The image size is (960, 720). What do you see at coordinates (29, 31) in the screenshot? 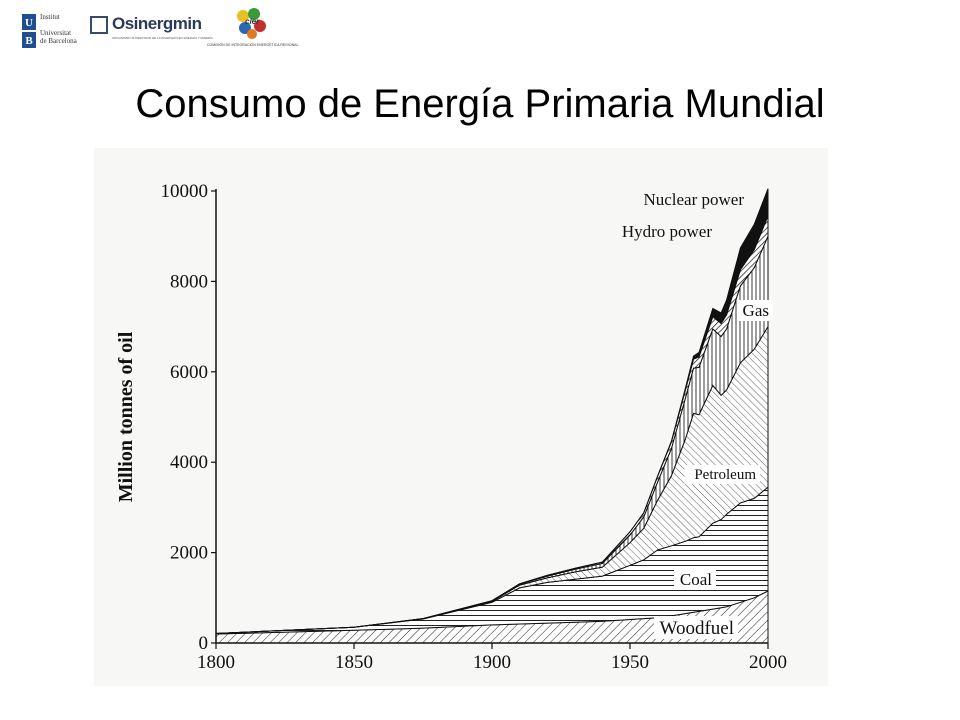
I see `ub-logo-mark: U B` at bounding box center [29, 31].